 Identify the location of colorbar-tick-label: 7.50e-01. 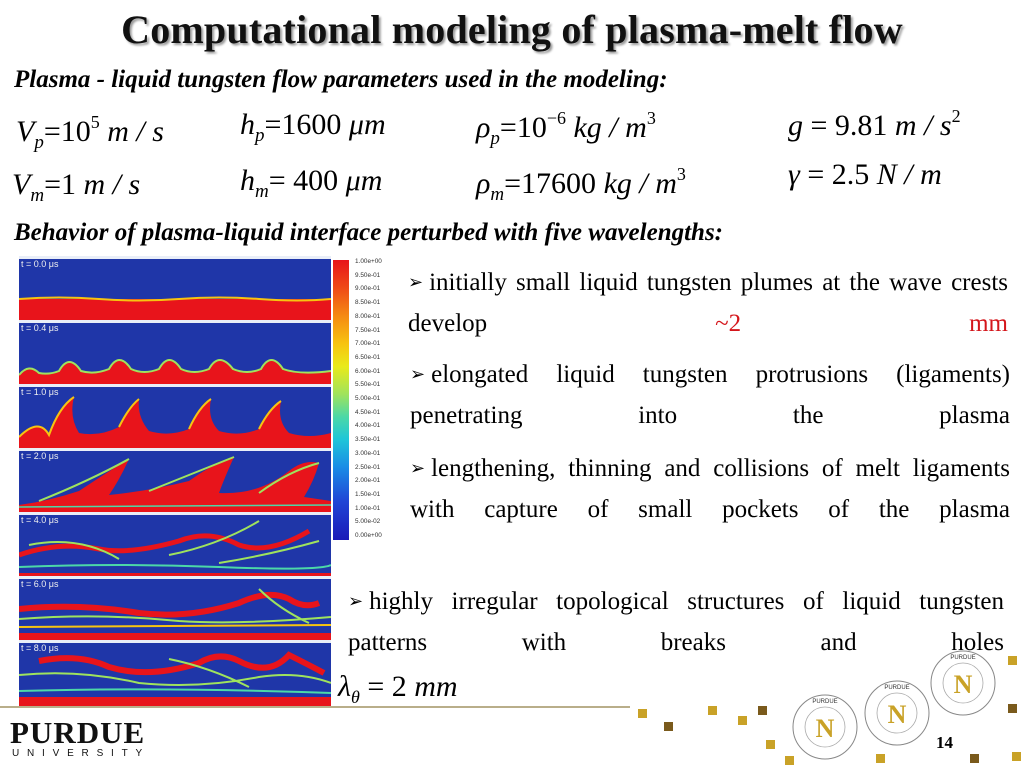
(368, 330).